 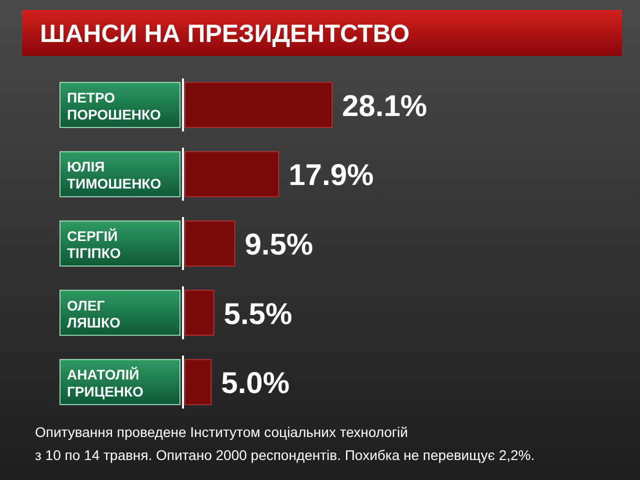 What do you see at coordinates (114, 105) in the screenshot?
I see `y-tick-label: ПЕТРО ПОРОШЕНКО` at bounding box center [114, 105].